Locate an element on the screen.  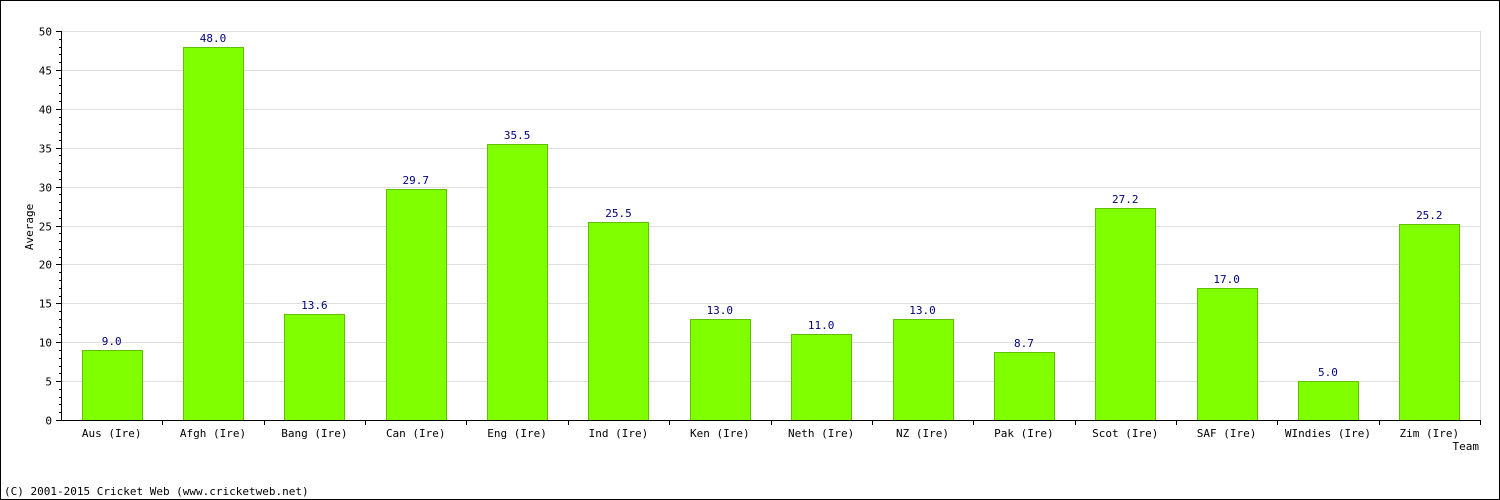
x-tick-label: Ken (Ire) is located at coordinates (720, 433).